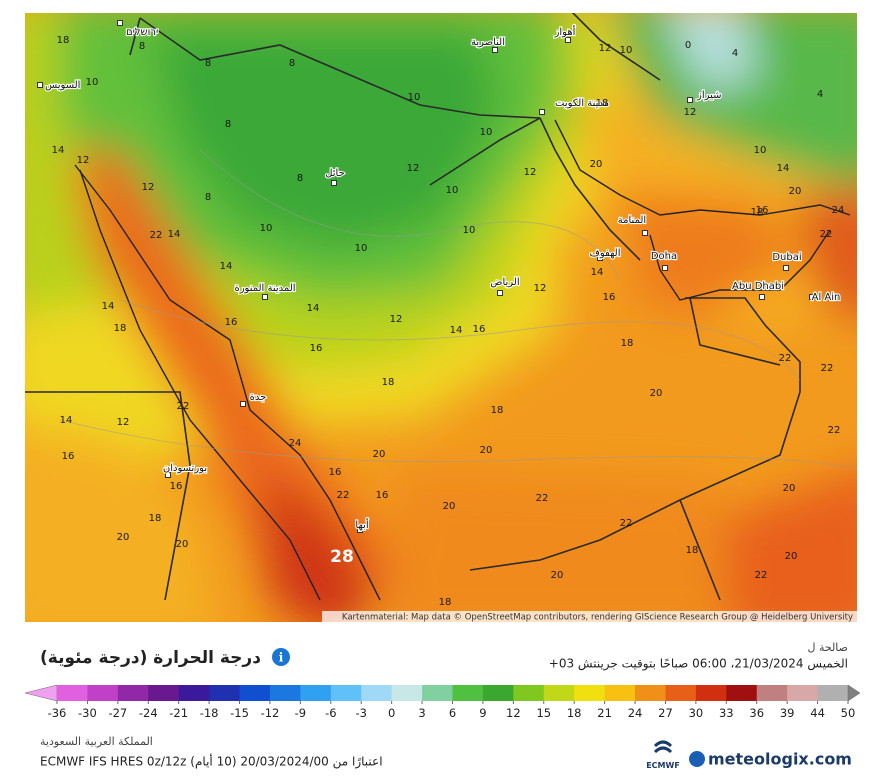  I want to click on city-label: شيراز, so click(709, 95).